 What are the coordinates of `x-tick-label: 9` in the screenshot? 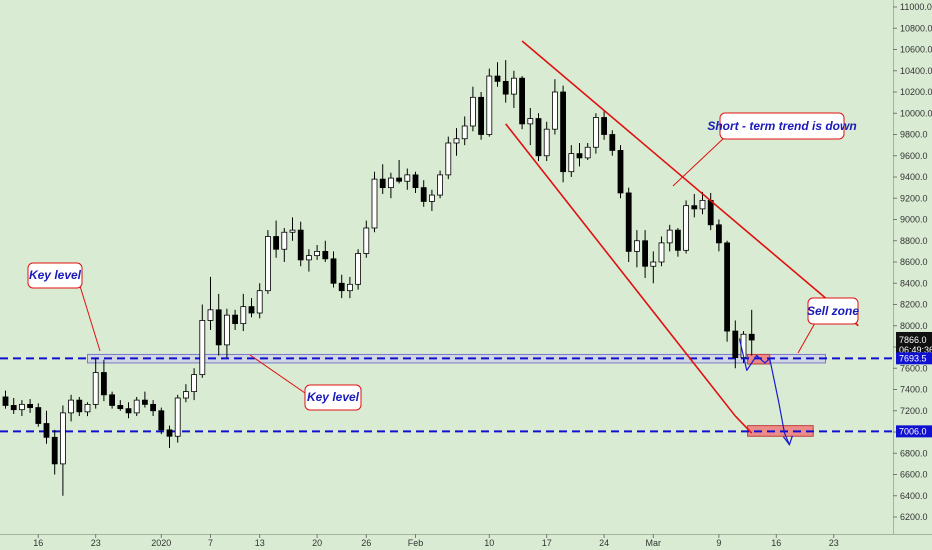 It's located at (718, 543).